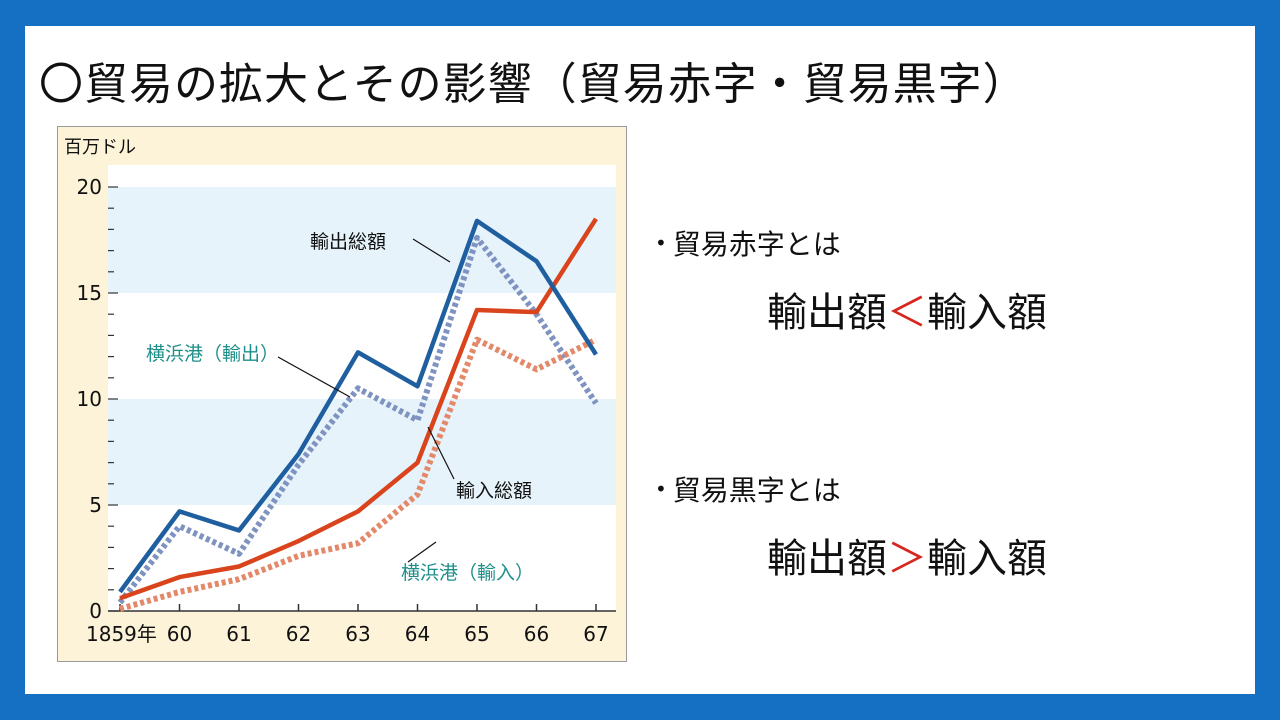  Describe the element at coordinates (476, 634) in the screenshot. I see `x-tick-label: 65` at that location.